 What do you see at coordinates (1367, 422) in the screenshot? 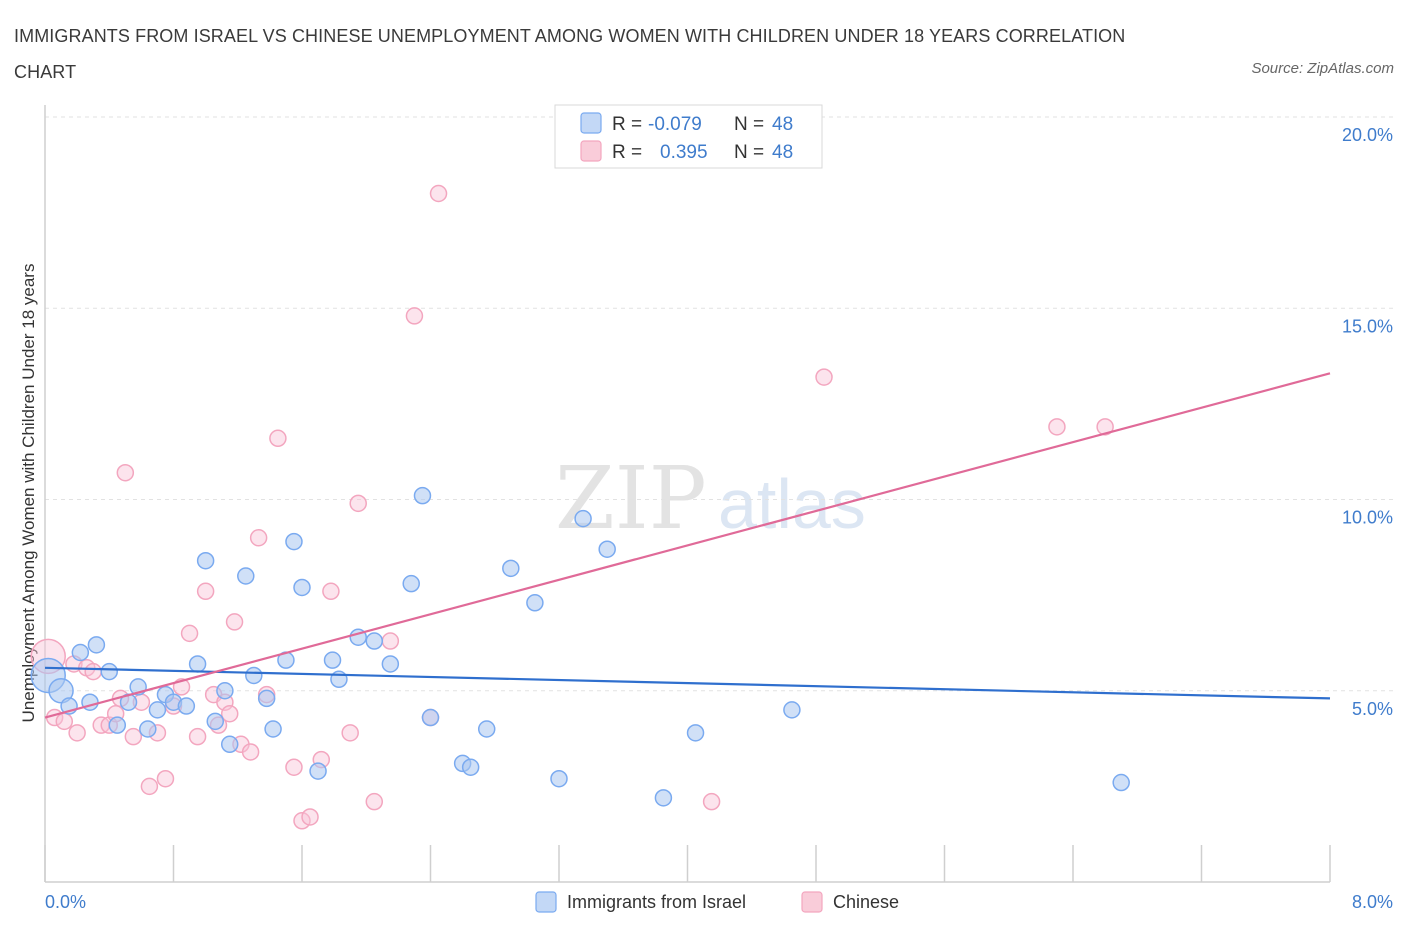
I see `y-axis-tick-labels: 5.0% 10.0% 15.0% 20.0%` at bounding box center [1367, 422].